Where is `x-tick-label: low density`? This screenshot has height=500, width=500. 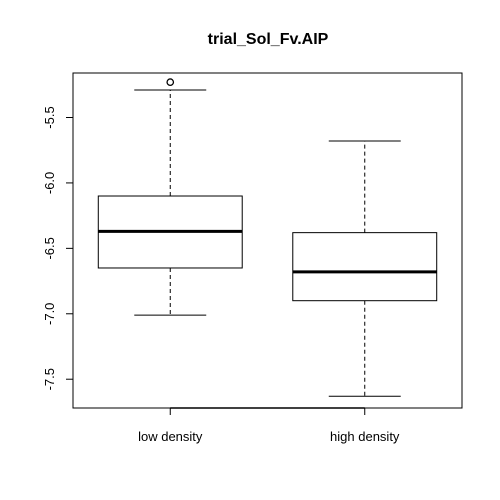 x-tick-label: low density is located at coordinates (170, 436).